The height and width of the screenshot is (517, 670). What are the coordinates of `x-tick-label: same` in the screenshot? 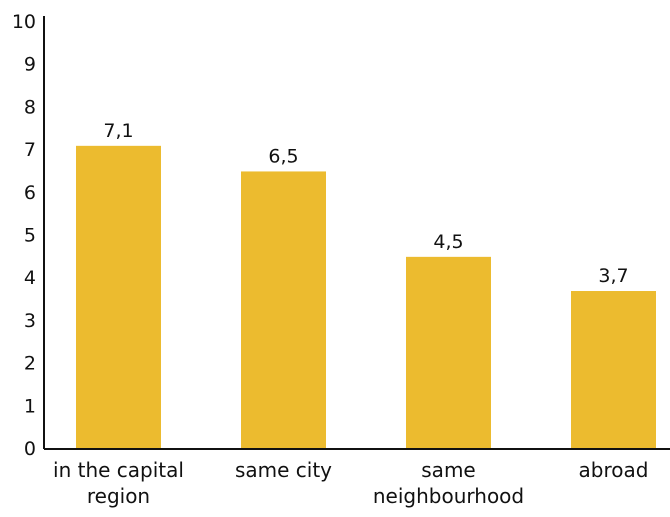 It's located at (448, 470).